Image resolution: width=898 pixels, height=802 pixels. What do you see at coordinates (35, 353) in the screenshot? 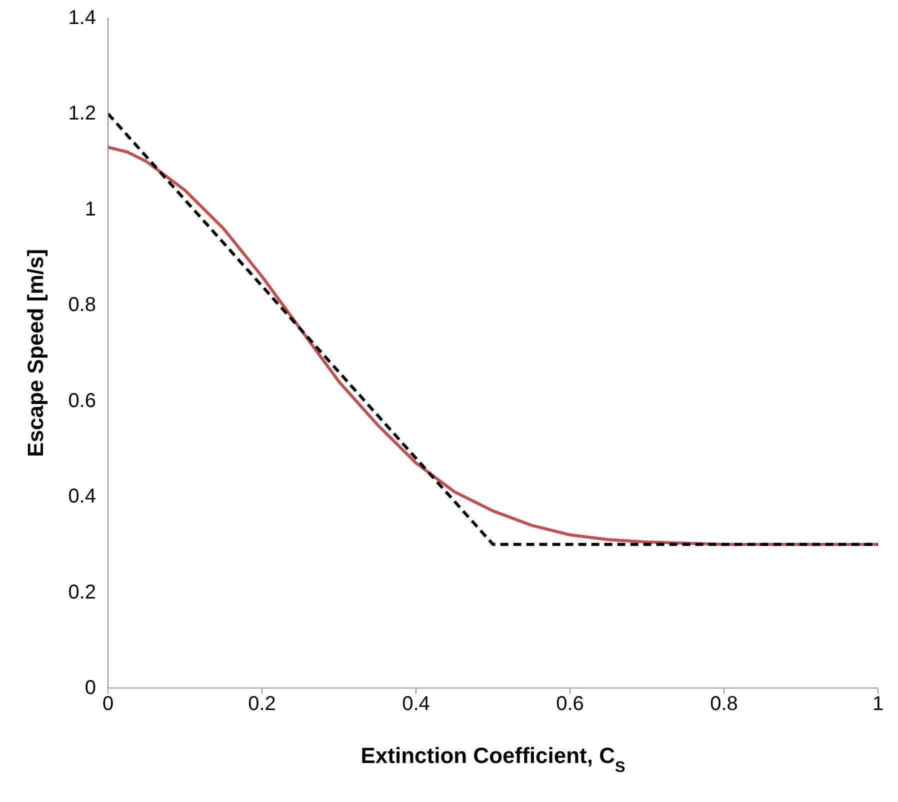
I see `y-axis-title: Escape Speed [m/s]` at bounding box center [35, 353].